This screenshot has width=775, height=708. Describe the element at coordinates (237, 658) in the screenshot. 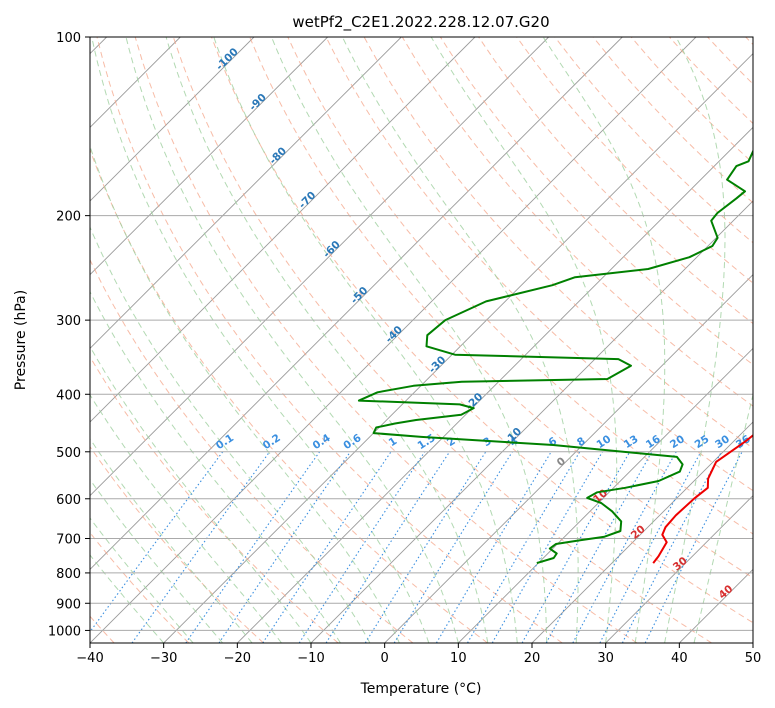

I see `x-tick-label: −20` at that location.